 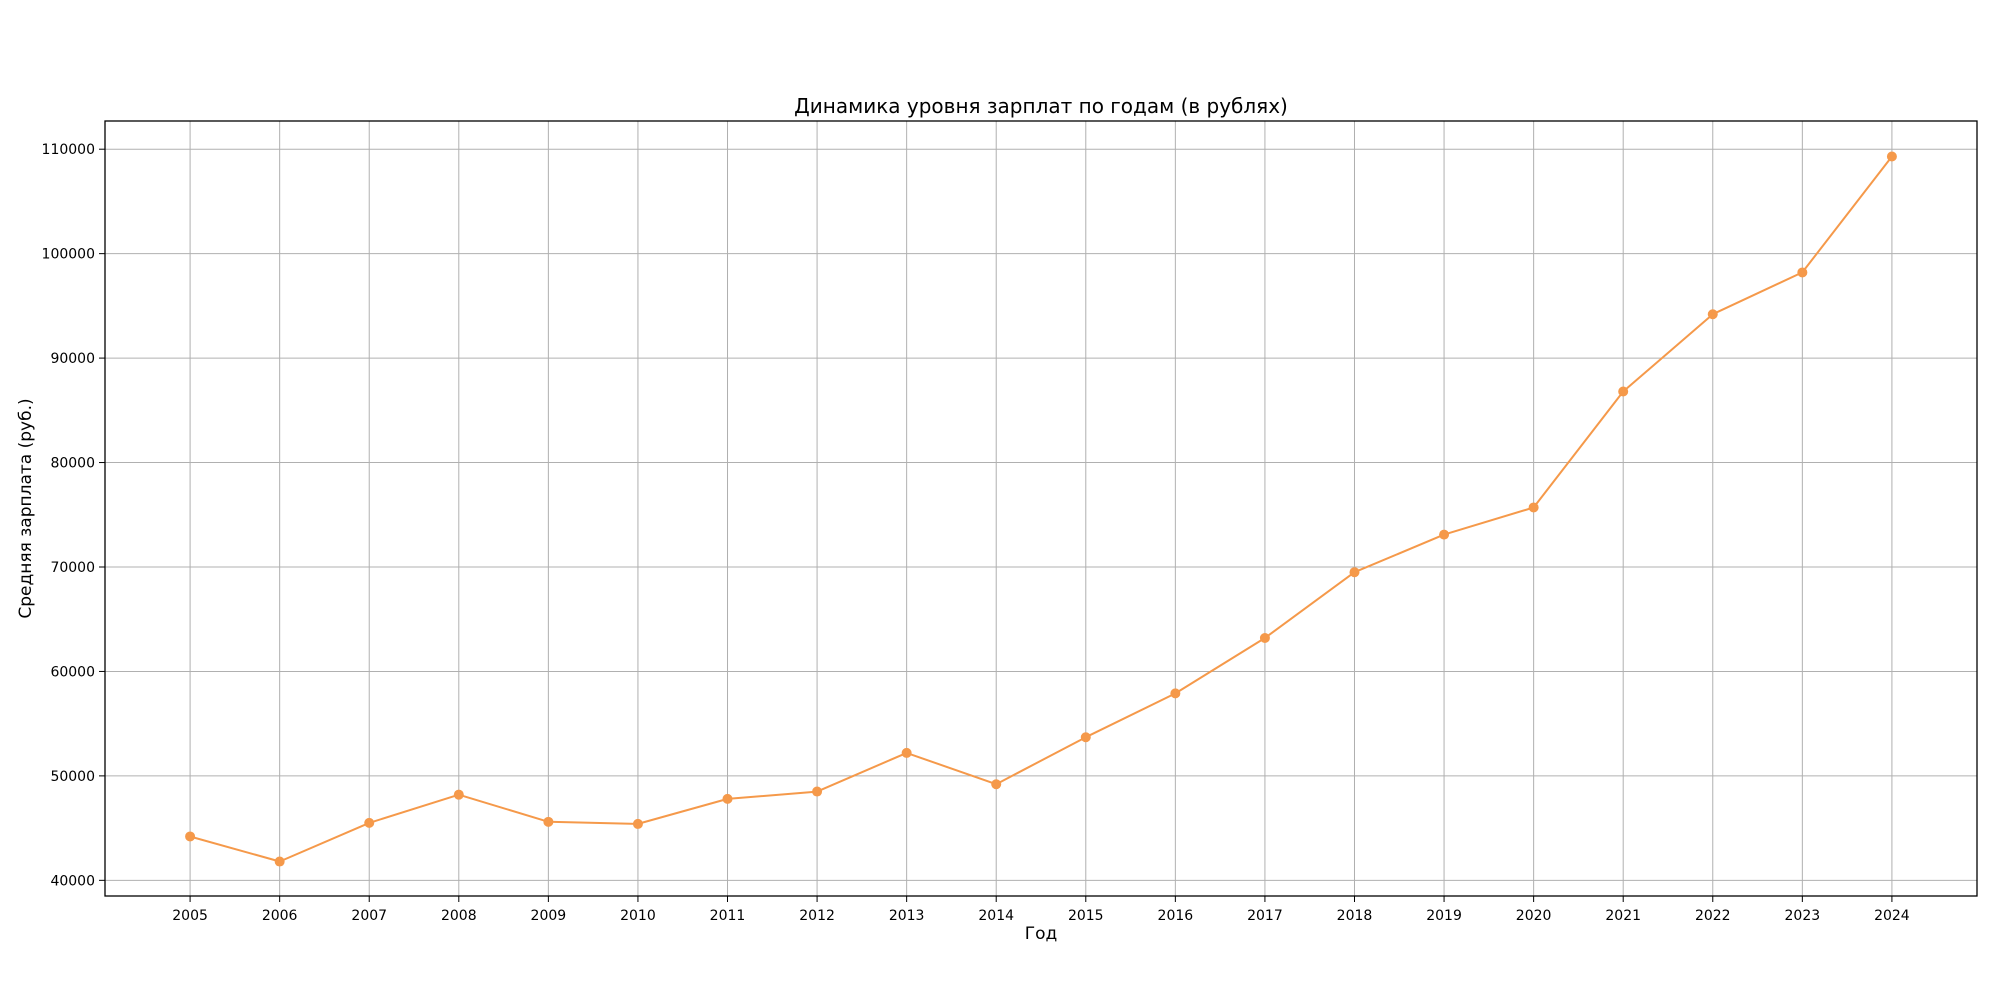 I want to click on x-tick-label: 2019, so click(x=1444, y=916).